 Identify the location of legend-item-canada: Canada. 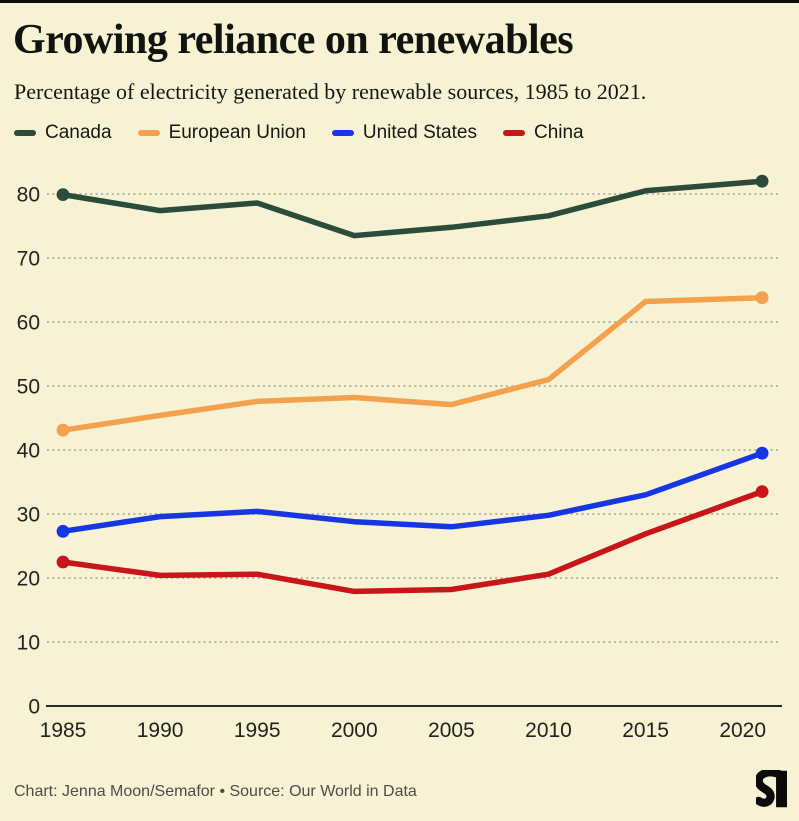
(63, 133).